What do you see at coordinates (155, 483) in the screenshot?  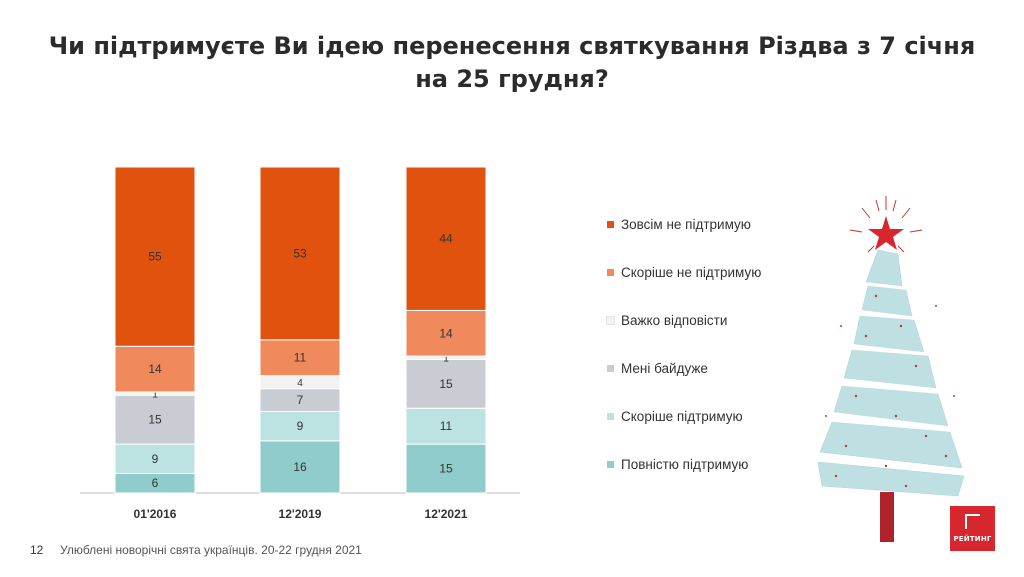 I see `data-label: 6` at bounding box center [155, 483].